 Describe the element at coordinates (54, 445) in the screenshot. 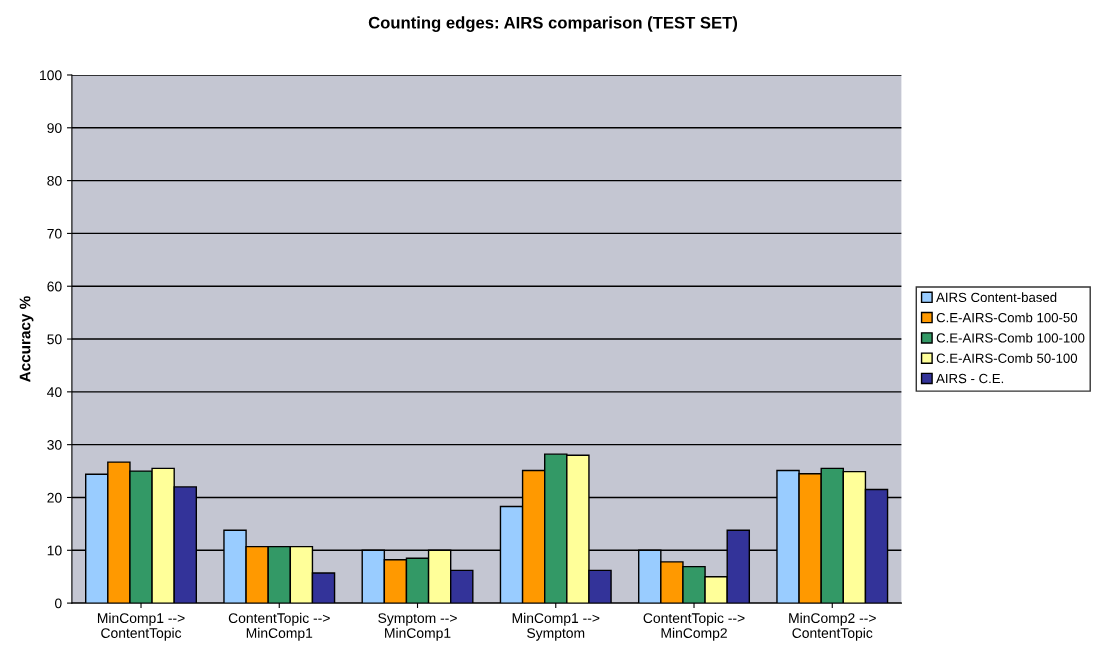

I see `y-tick-label: 30` at that location.